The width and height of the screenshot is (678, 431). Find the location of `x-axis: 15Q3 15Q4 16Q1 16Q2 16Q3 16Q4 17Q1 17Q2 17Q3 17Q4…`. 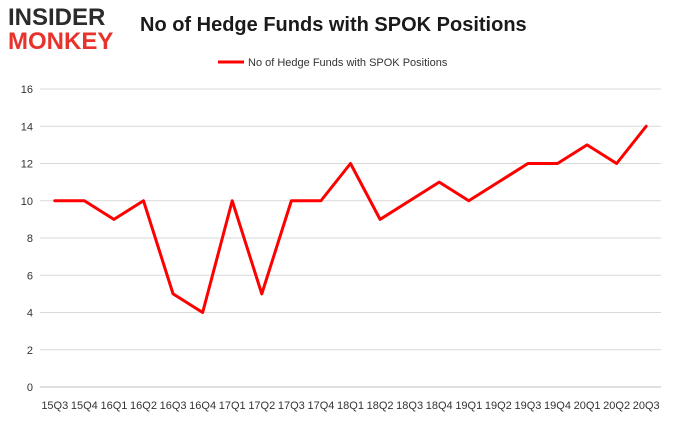

x-axis: 15Q3 15Q4 16Q1 16Q2 16Q3 16Q4 17Q1 17Q2 17Q3 17Q4… is located at coordinates (350, 399).